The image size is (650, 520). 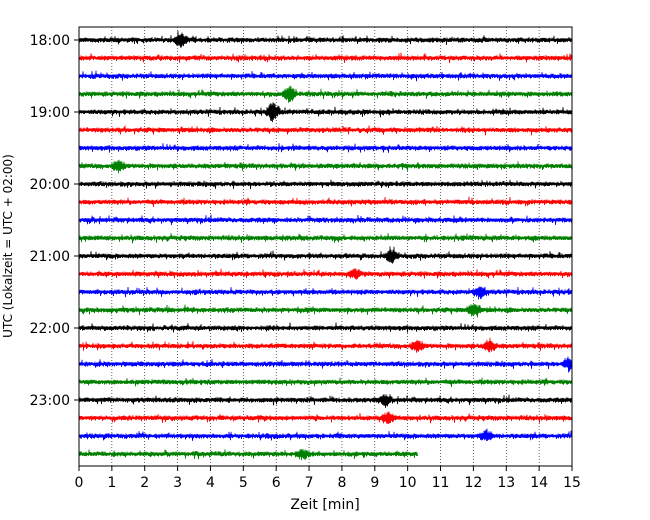 I want to click on x-tick-label: 14, so click(x=539, y=483).